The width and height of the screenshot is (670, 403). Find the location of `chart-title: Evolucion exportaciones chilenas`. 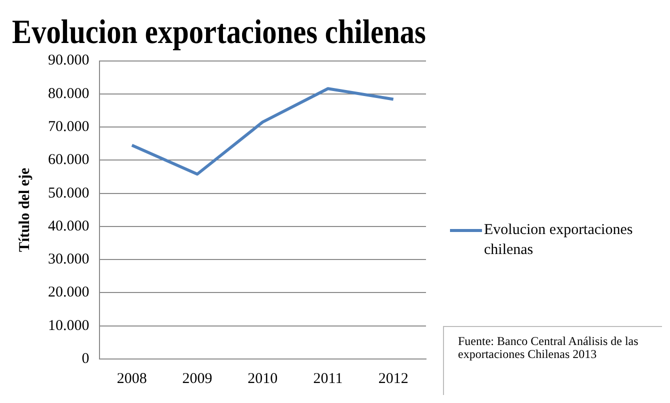

chart-title: Evolucion exportaciones chilenas is located at coordinates (219, 32).